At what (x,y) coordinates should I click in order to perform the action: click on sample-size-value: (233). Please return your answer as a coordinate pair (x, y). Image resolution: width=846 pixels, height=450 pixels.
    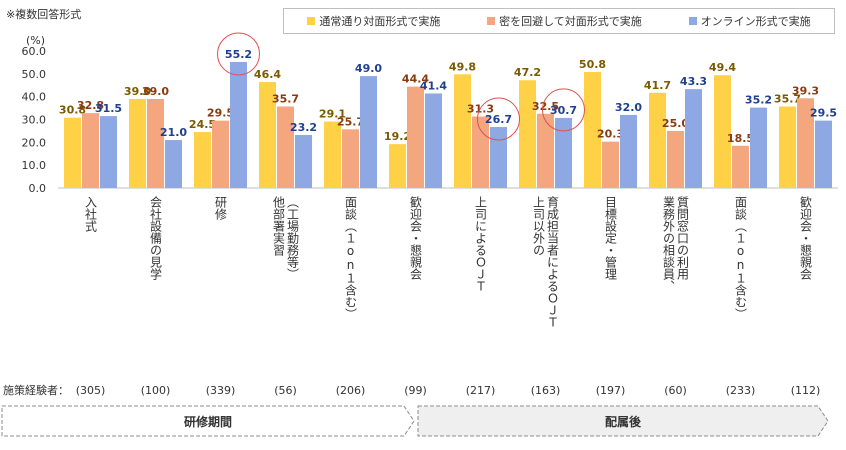
    Looking at the image, I should click on (741, 390).